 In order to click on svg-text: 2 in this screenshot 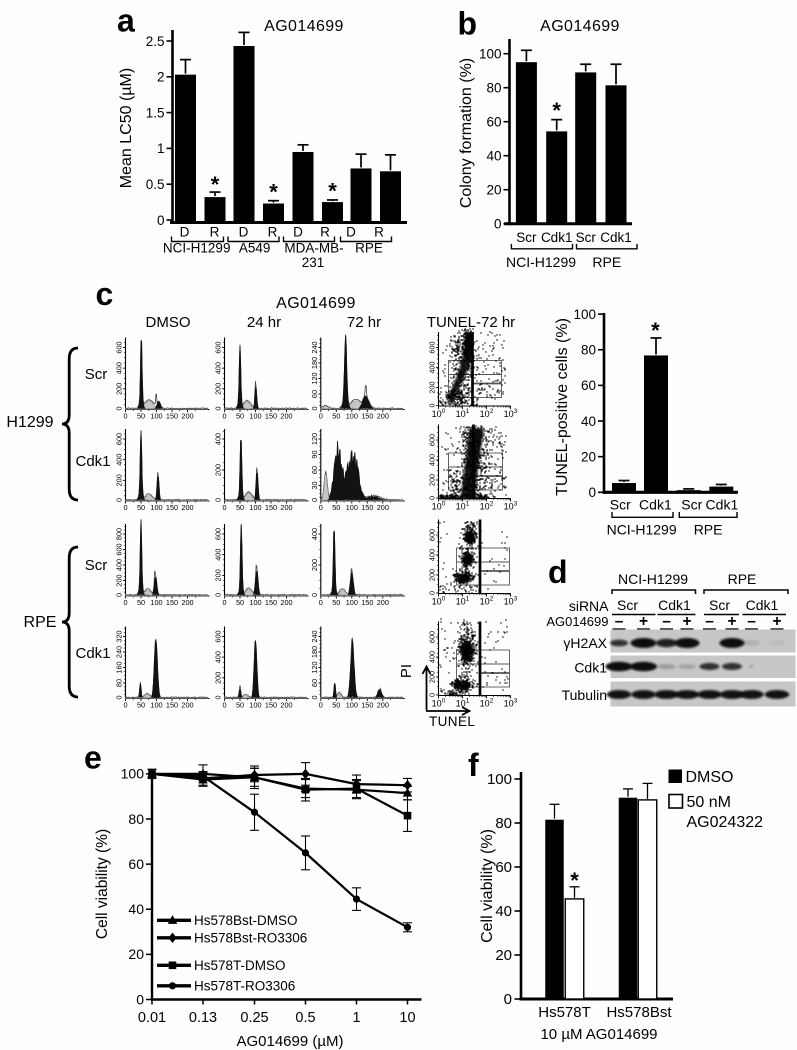, I will do `click(161, 77)`.